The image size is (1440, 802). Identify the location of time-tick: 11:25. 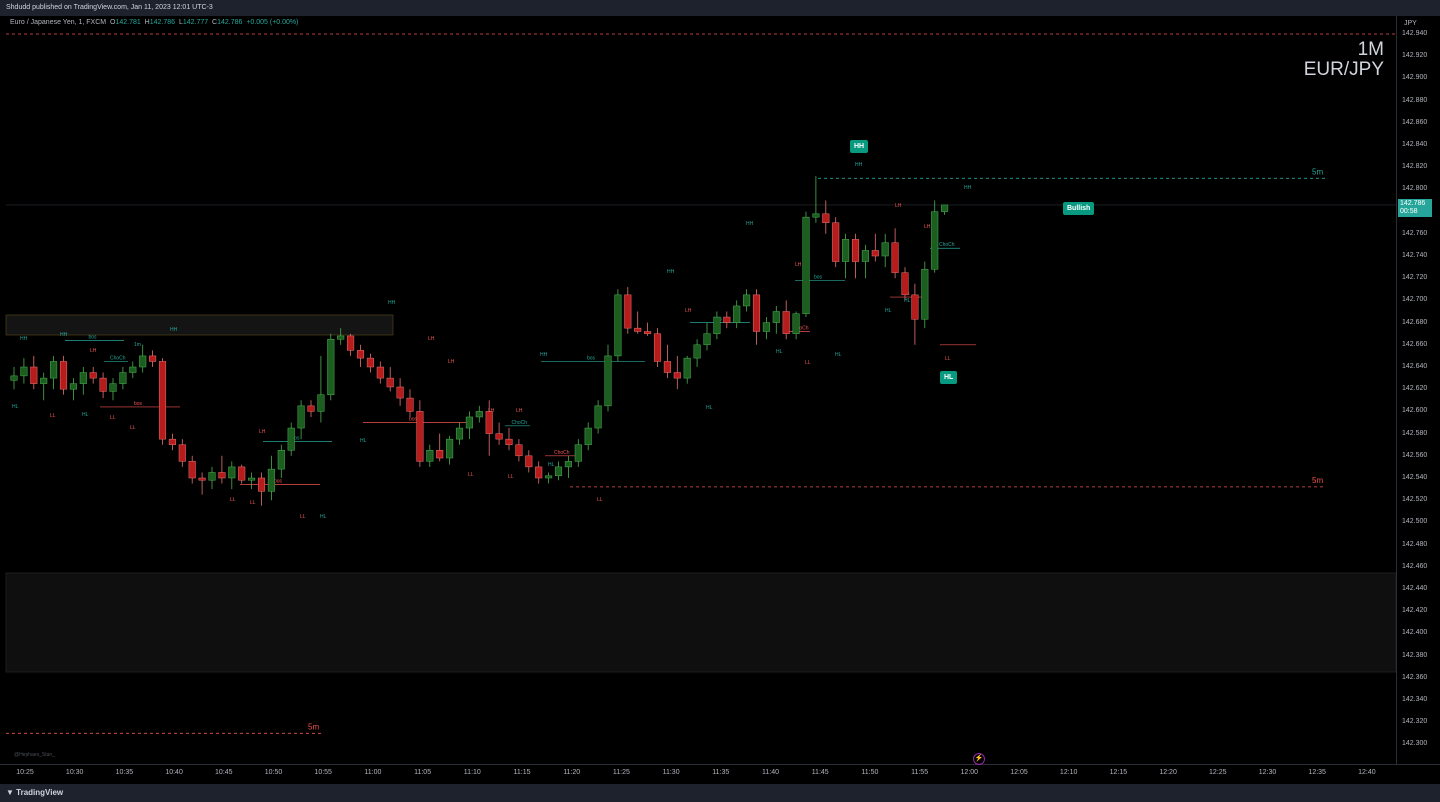
(621, 772).